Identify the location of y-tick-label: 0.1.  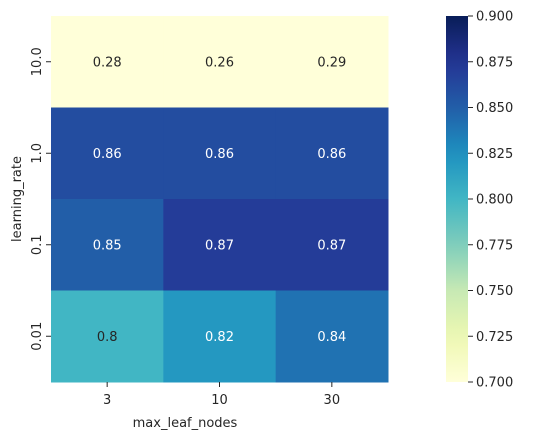
(37, 244).